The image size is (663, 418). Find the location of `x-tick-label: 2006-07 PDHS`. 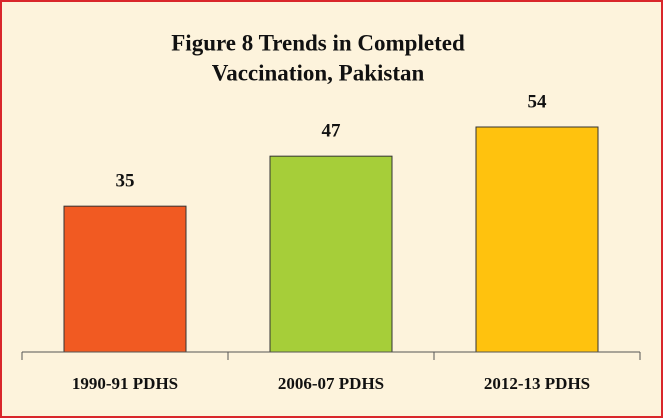

x-tick-label: 2006-07 PDHS is located at coordinates (331, 383).